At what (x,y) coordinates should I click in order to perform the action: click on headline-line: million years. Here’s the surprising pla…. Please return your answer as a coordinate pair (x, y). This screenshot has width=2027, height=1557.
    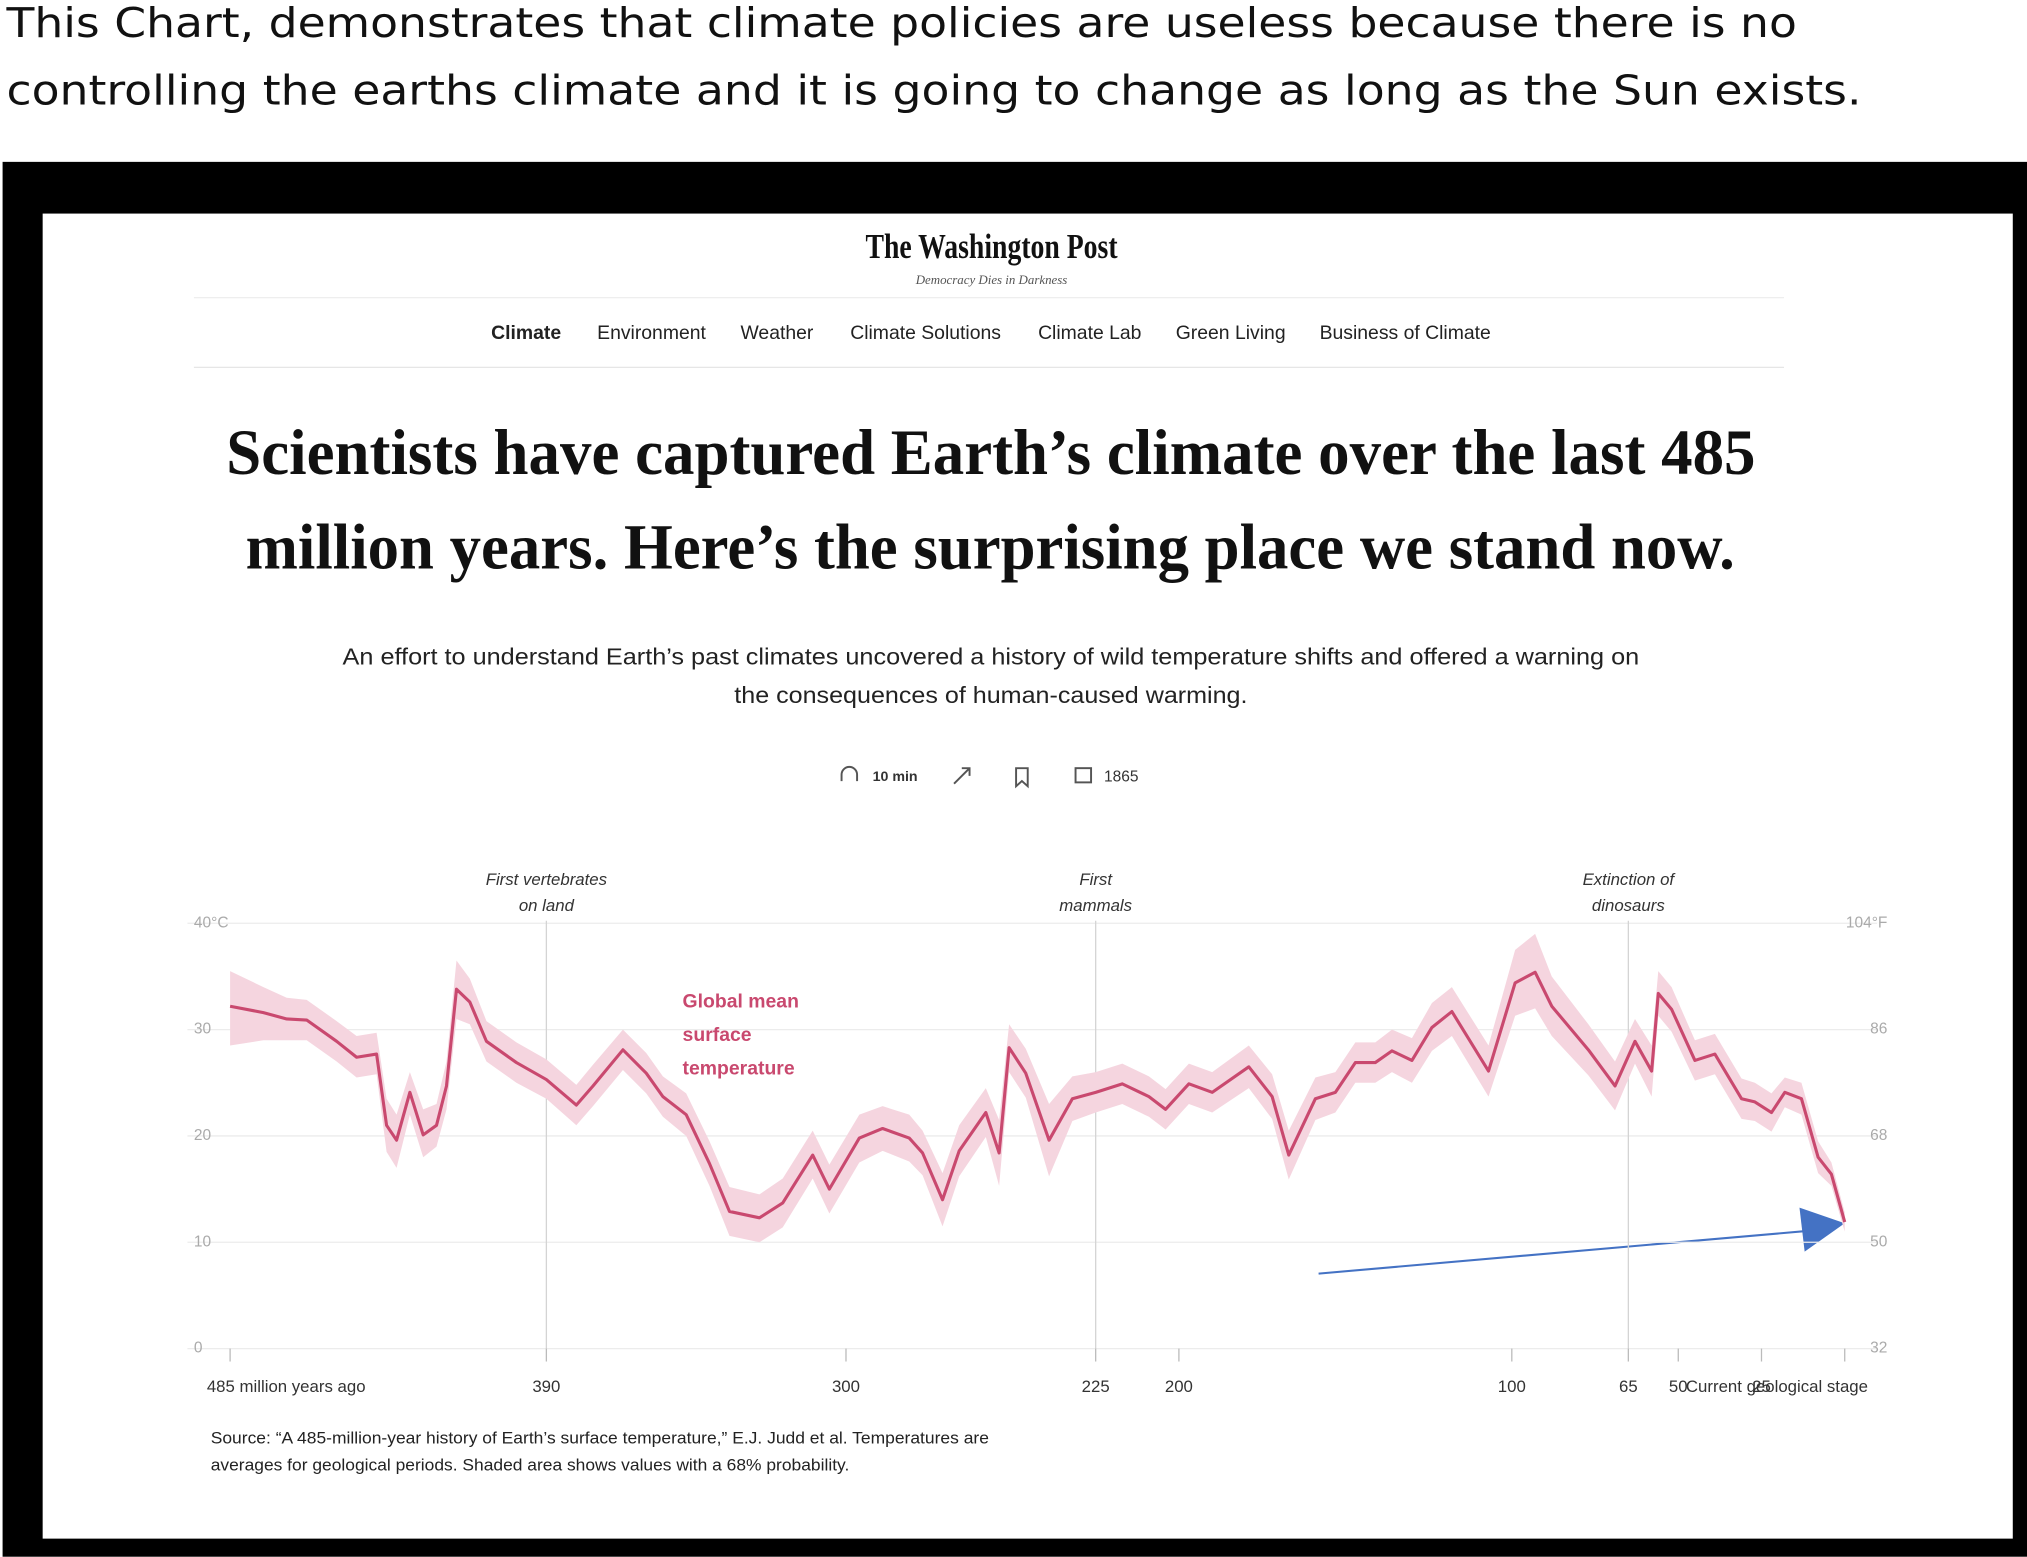
    Looking at the image, I should click on (990, 546).